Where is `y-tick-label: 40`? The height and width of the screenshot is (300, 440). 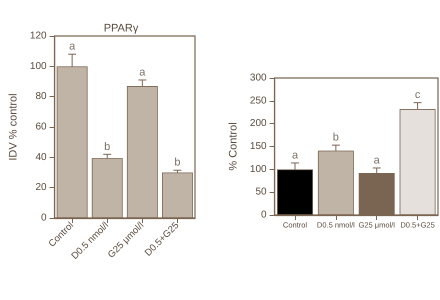
y-tick-label: 40 is located at coordinates (41, 157).